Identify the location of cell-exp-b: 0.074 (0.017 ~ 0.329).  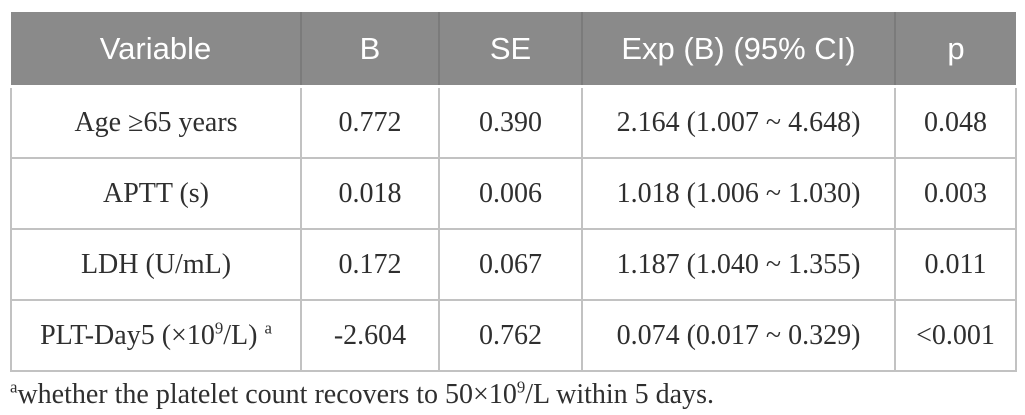
(738, 335).